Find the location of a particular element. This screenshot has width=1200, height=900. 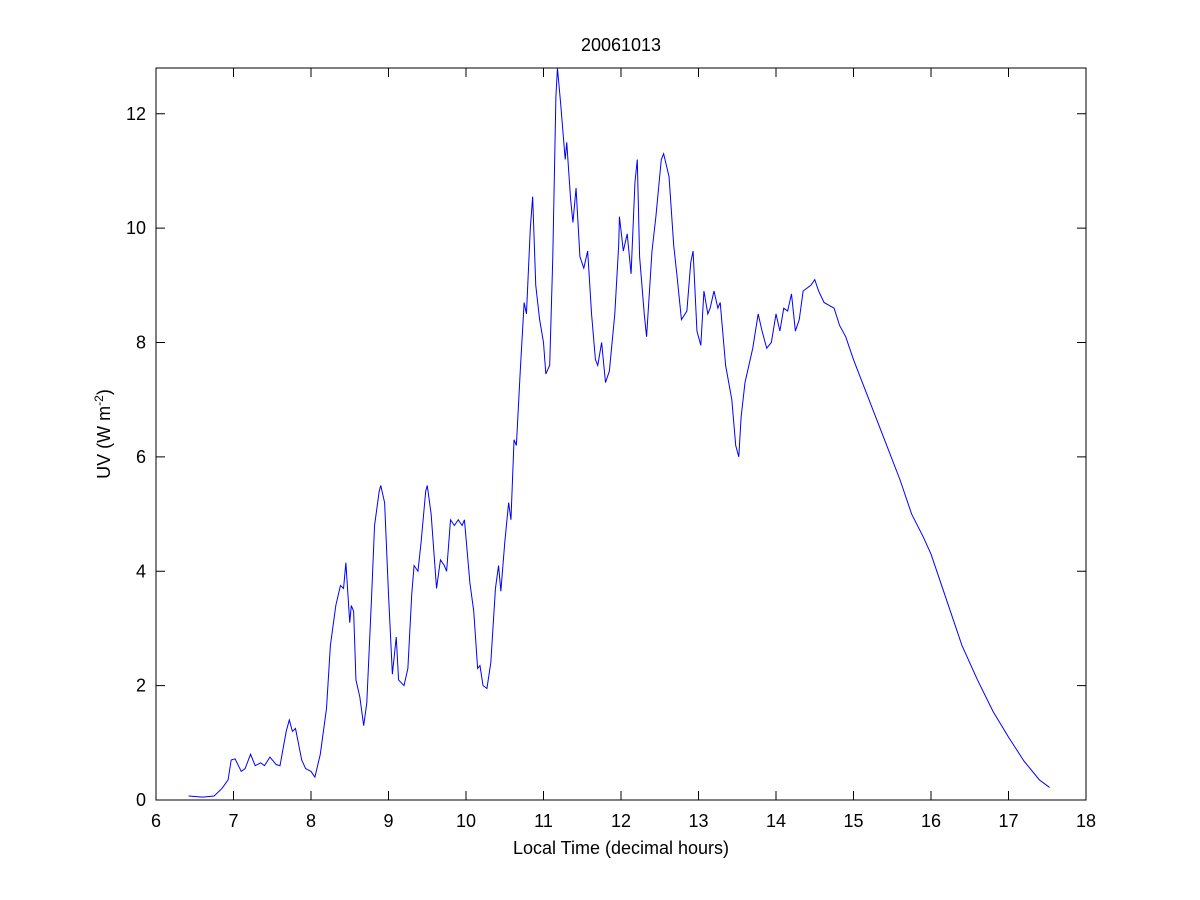

y-tick-label: 2 is located at coordinates (141, 686).